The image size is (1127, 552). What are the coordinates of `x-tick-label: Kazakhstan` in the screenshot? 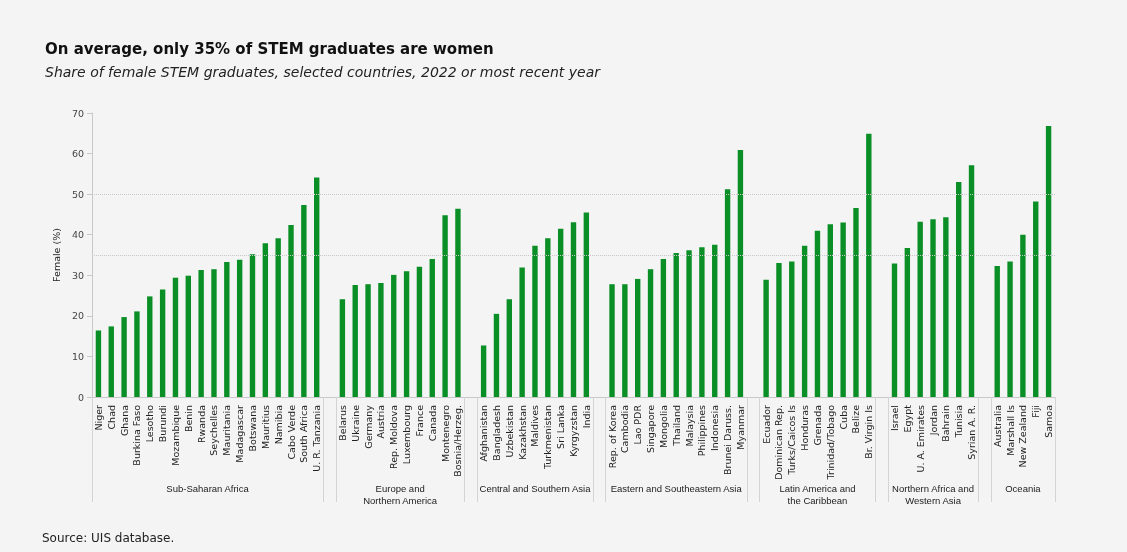 It's located at (522, 432).